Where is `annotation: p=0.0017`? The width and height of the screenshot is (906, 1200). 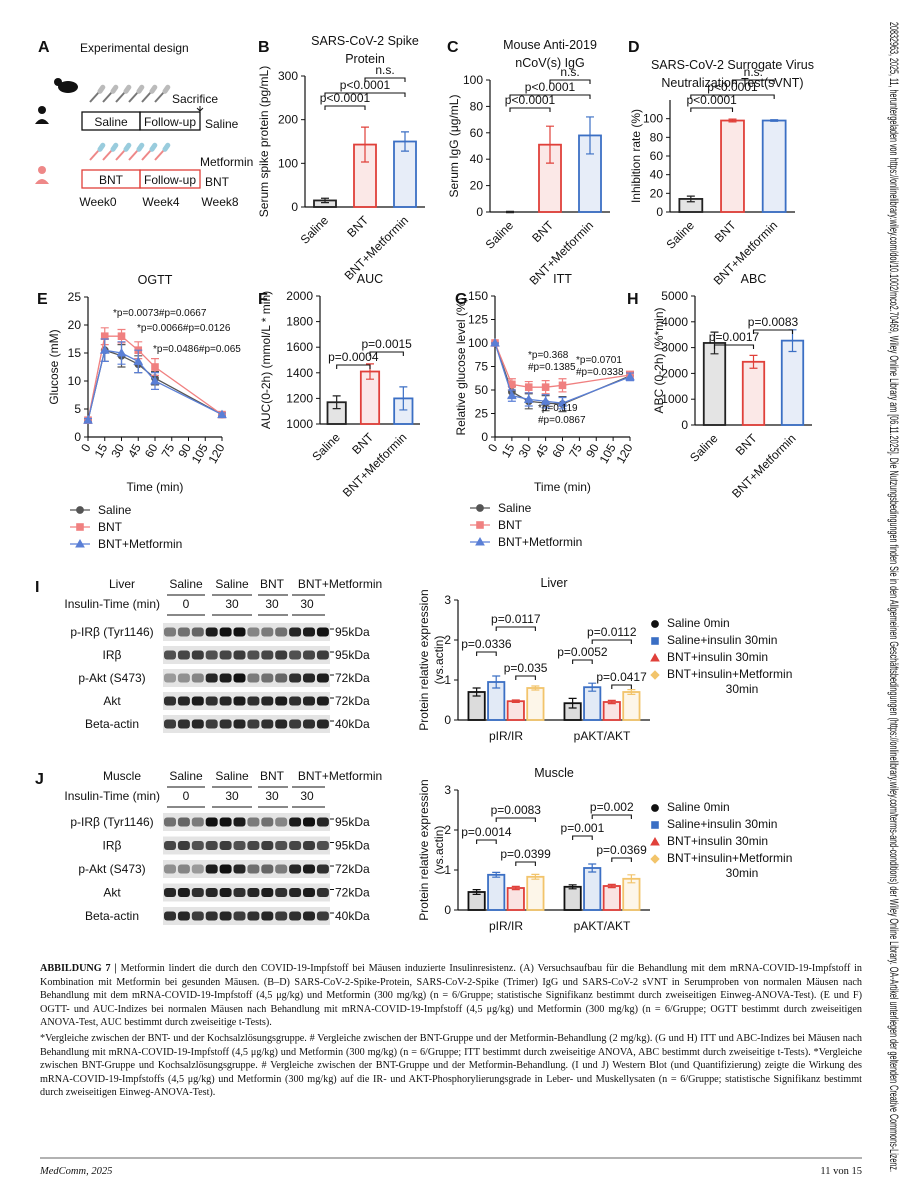 annotation: p=0.0017 is located at coordinates (734, 337).